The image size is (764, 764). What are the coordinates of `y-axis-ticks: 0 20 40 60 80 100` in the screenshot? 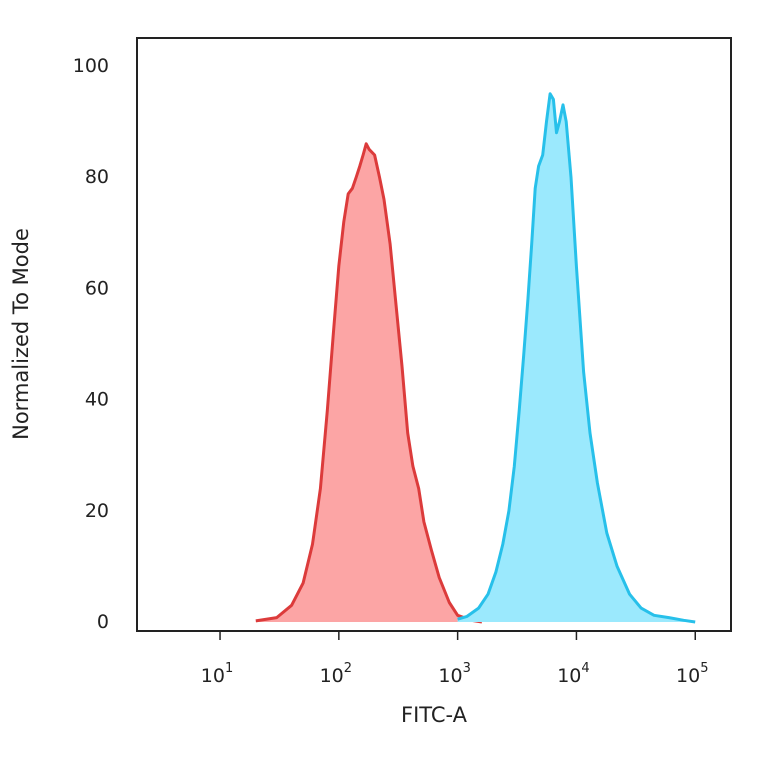 It's located at (91, 344).